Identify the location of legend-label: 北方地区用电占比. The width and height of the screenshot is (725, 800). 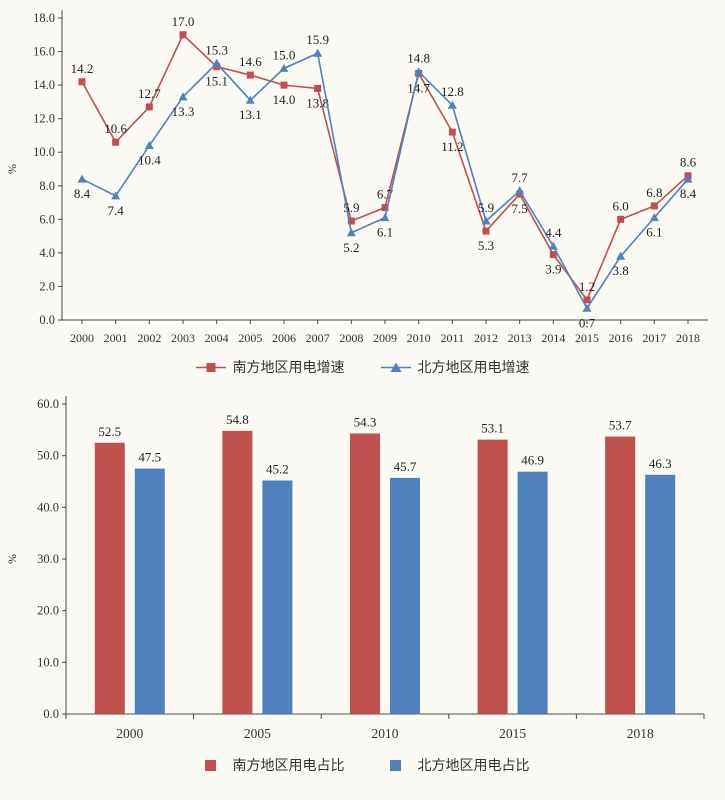
(473, 766).